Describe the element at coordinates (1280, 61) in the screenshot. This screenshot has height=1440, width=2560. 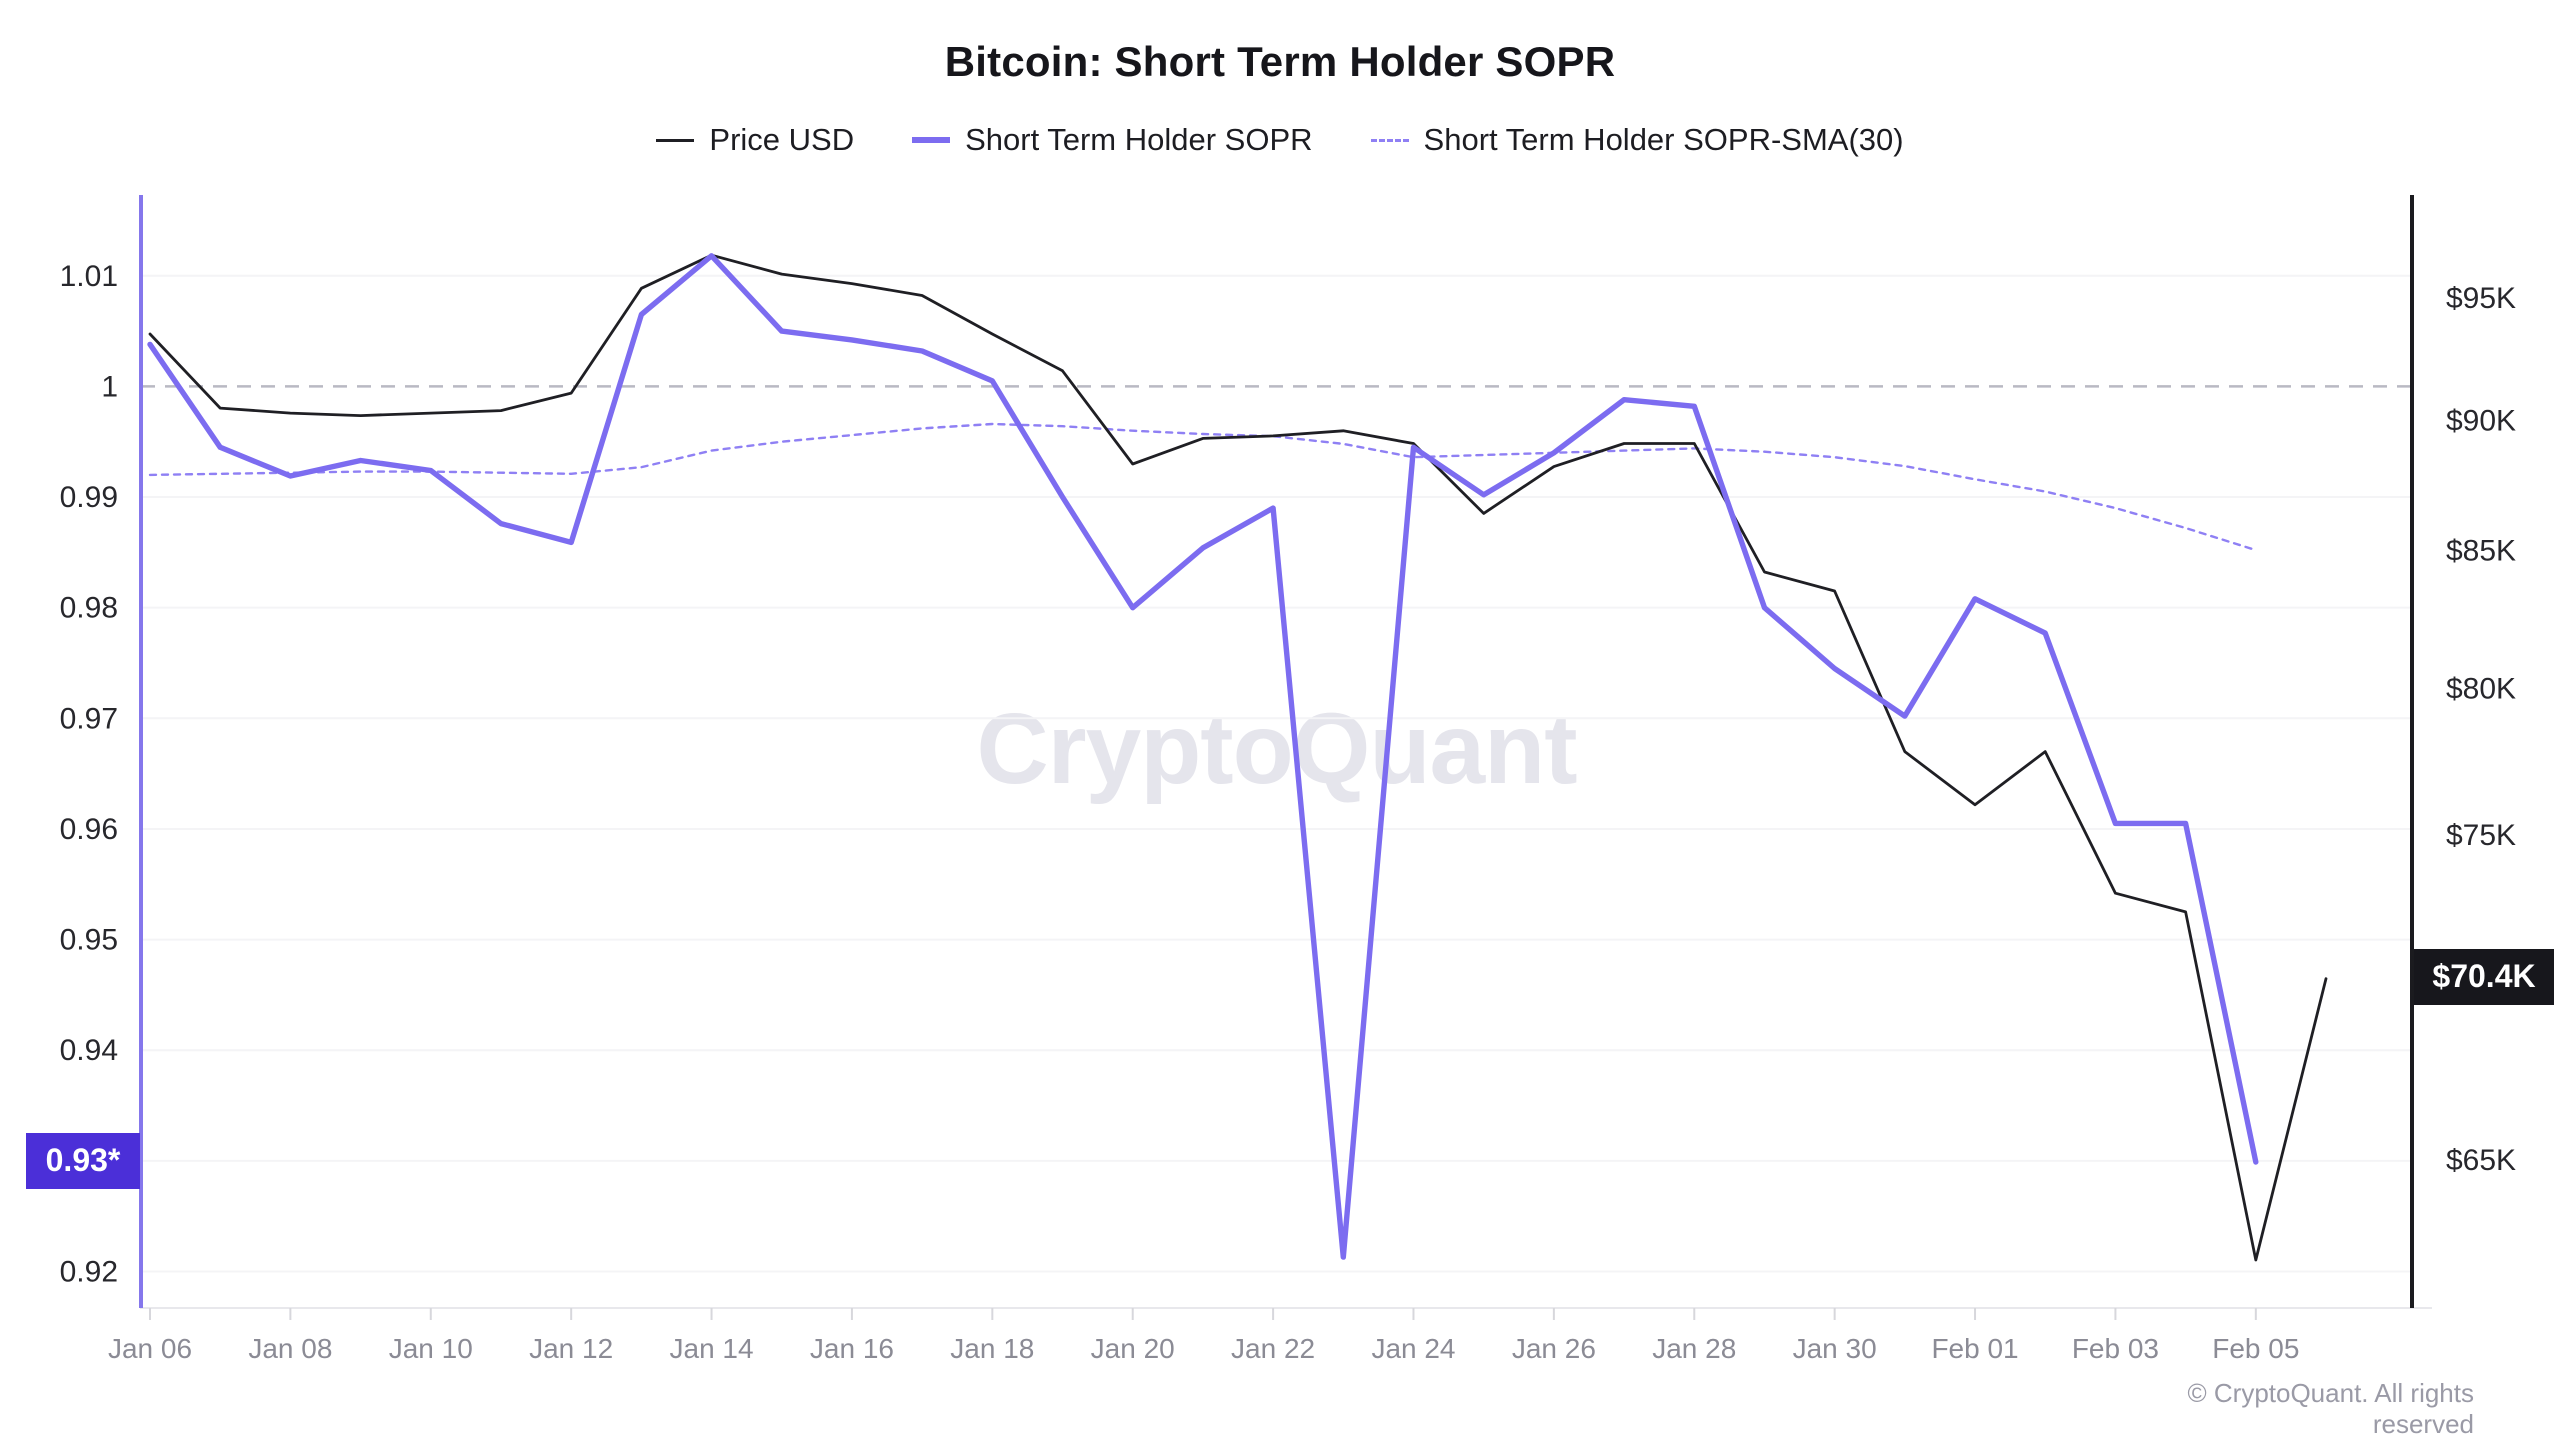
I see `chart-title: Bitcoin: Short Term Holder SOPR` at that location.